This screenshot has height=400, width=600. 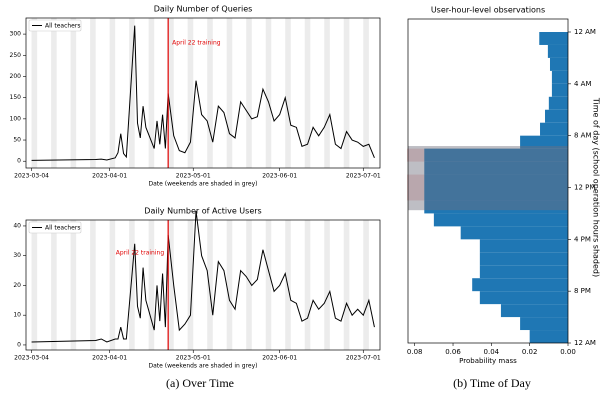 What do you see at coordinates (584, 188) in the screenshot?
I see `y-tick-label: 12 PM` at bounding box center [584, 188].